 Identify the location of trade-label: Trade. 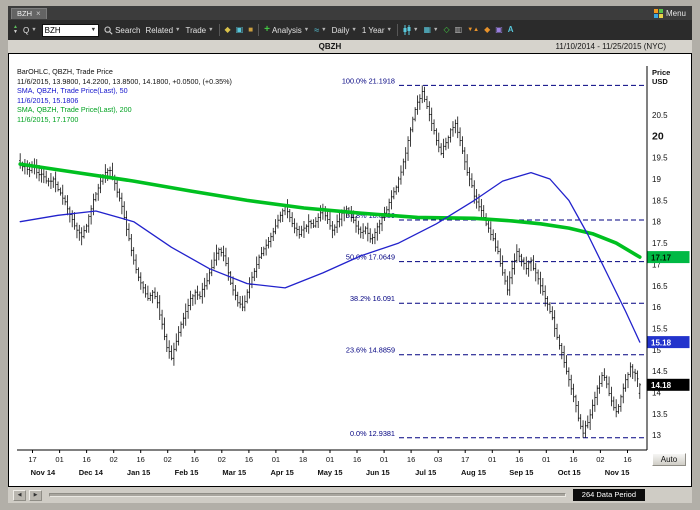
(196, 30).